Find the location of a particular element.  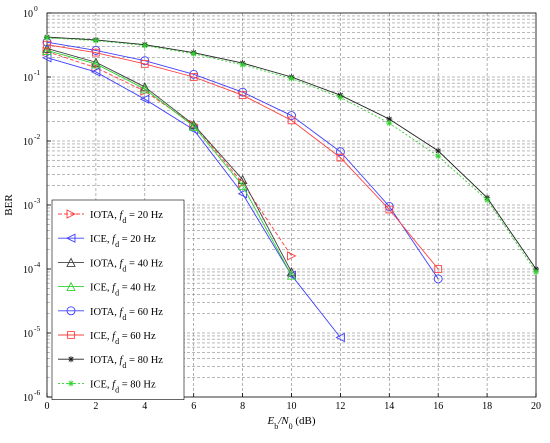

y-tick-label-6: 10 is located at coordinates (28, 398).